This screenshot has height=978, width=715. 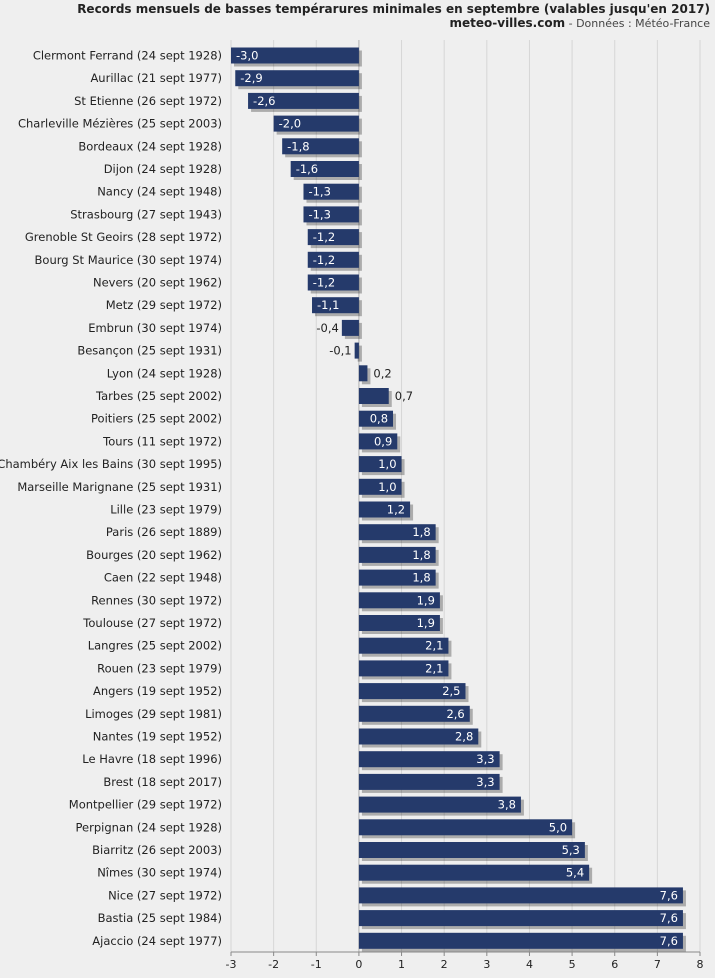 What do you see at coordinates (307, 169) in the screenshot?
I see `value-label: -1,6` at bounding box center [307, 169].